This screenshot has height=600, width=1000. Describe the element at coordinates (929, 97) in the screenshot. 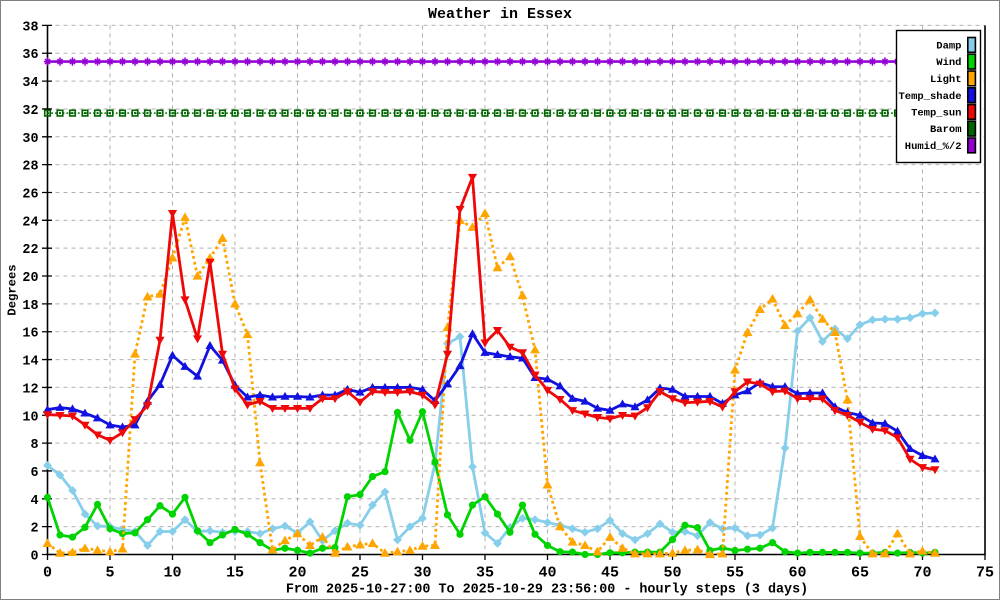

I see `svg-text: Temp_shade` at that location.